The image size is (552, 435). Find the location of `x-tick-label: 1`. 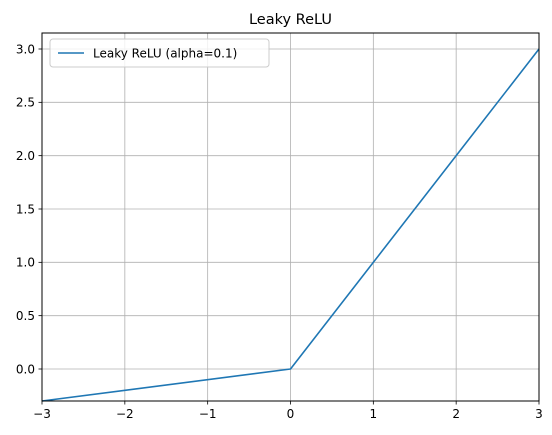

x-tick-label: 1 is located at coordinates (374, 414).